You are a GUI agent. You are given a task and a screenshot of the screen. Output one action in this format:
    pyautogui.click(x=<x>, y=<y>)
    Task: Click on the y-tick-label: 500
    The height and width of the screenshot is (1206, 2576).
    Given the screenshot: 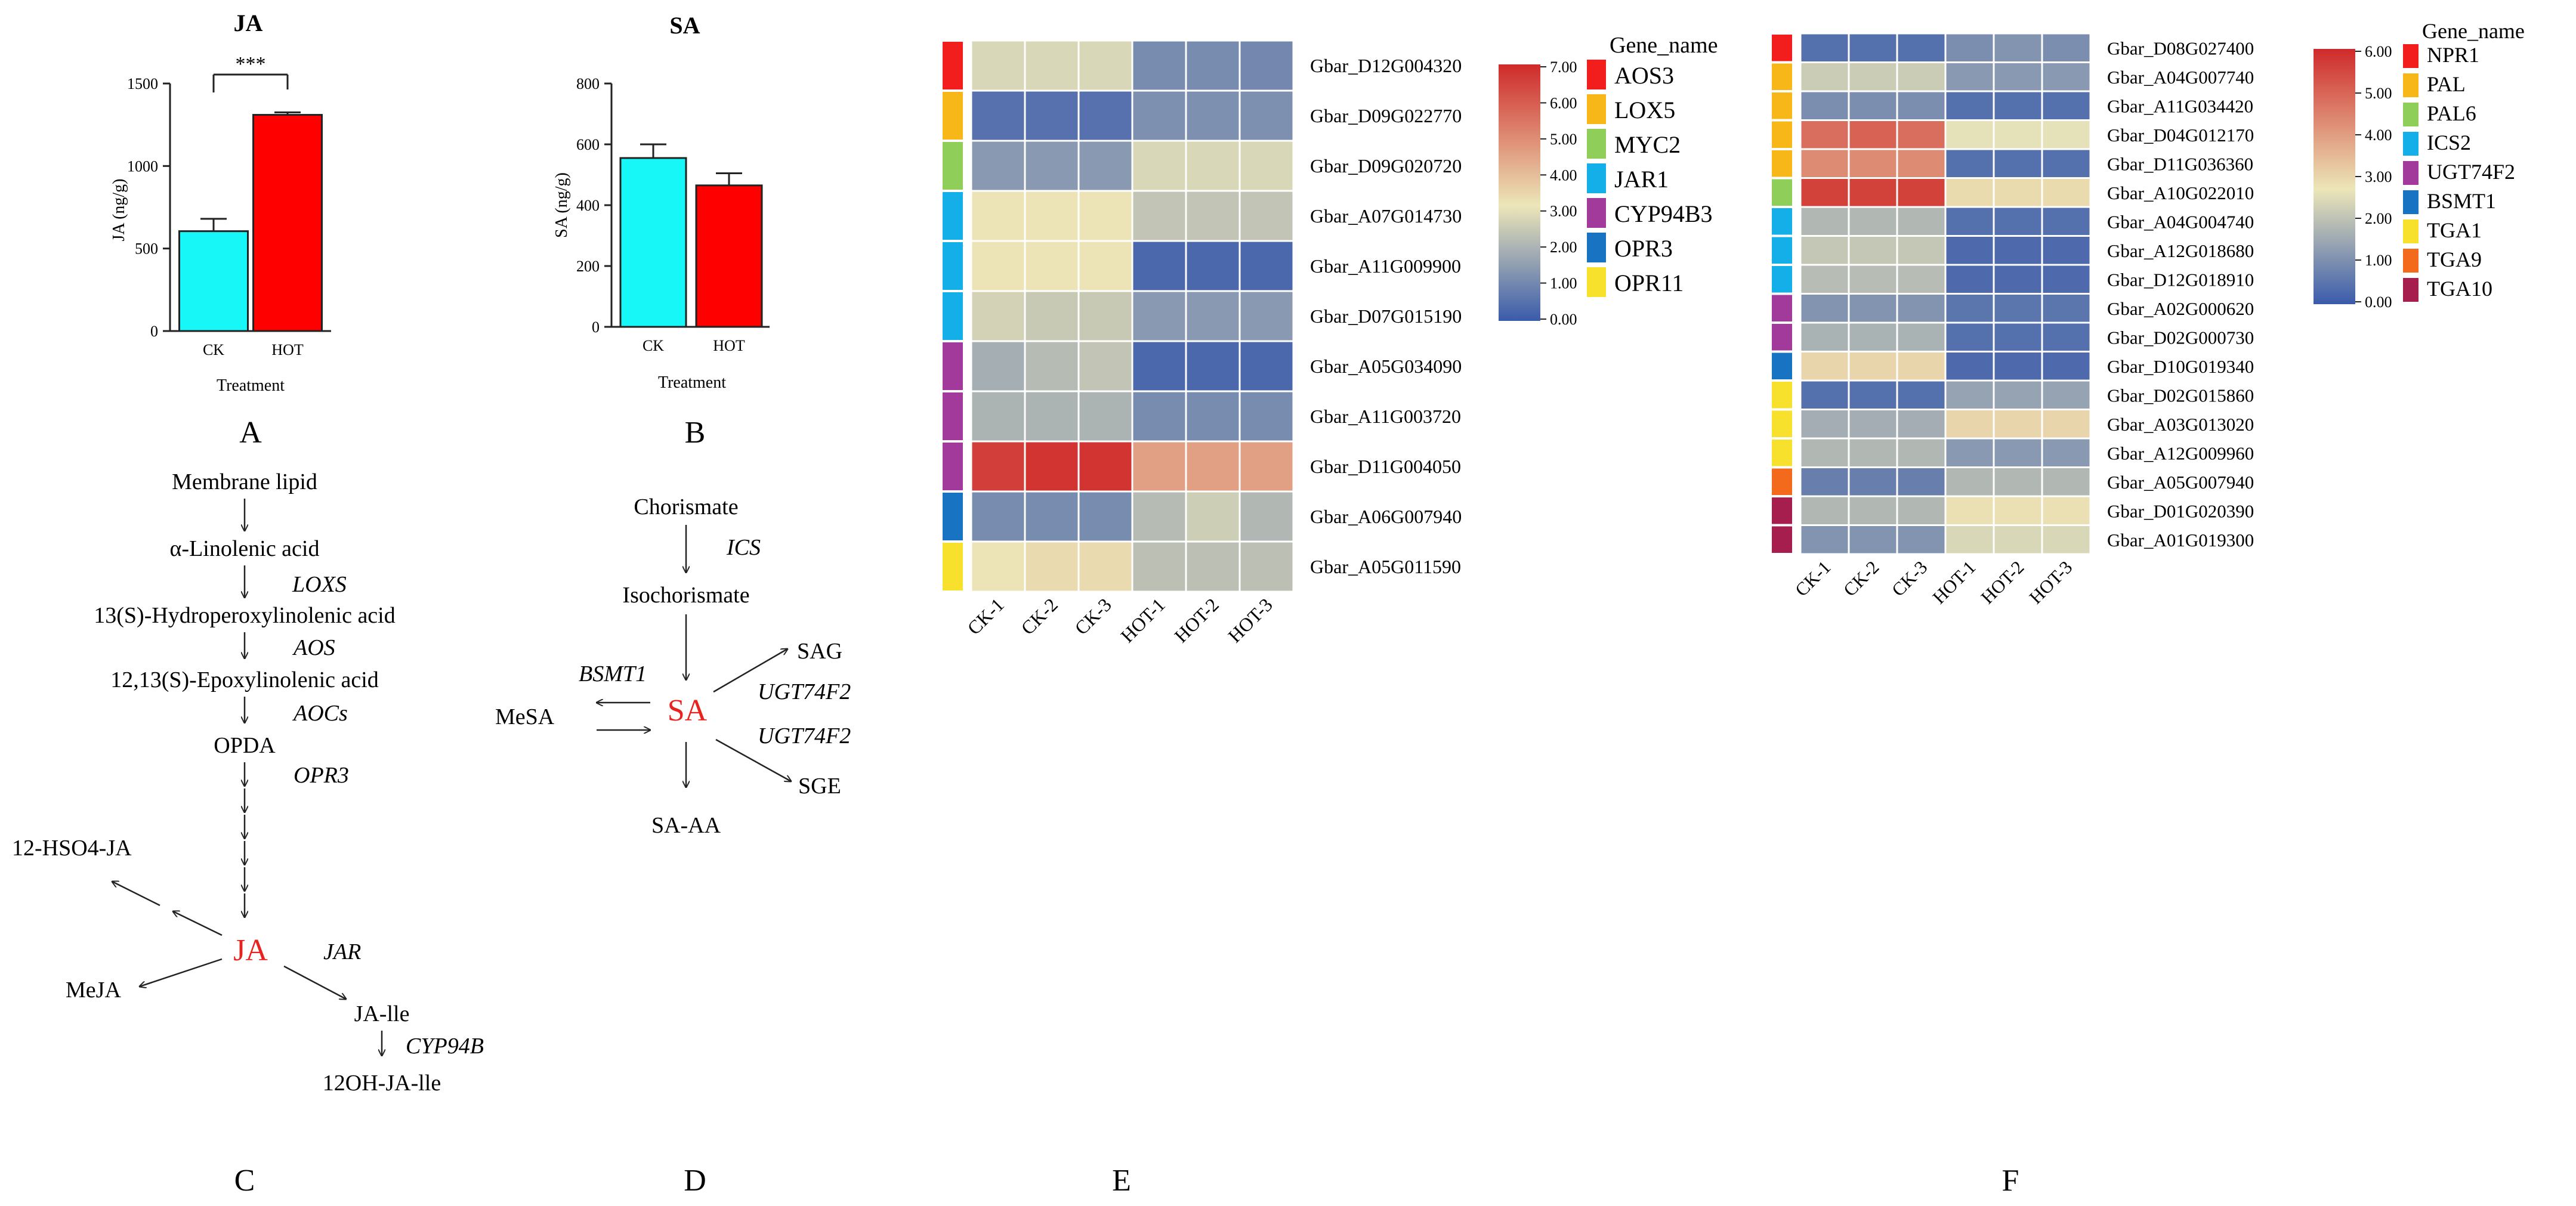 What is the action you would take?
    pyautogui.click(x=146, y=249)
    